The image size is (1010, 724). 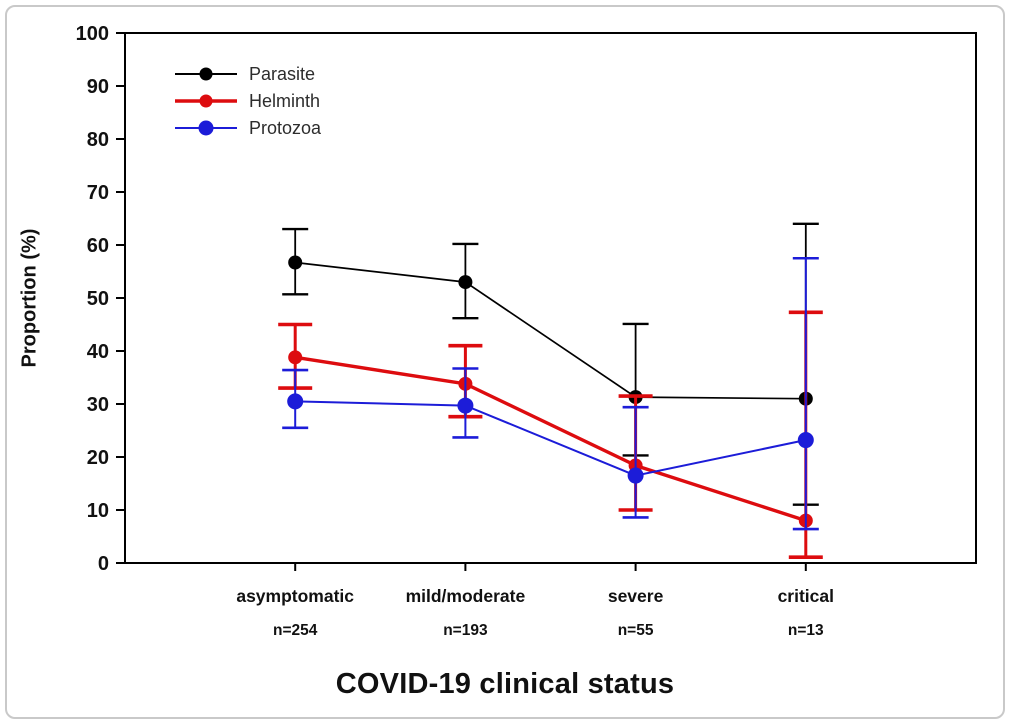 I want to click on y-tick-label: 20, so click(x=98, y=458).